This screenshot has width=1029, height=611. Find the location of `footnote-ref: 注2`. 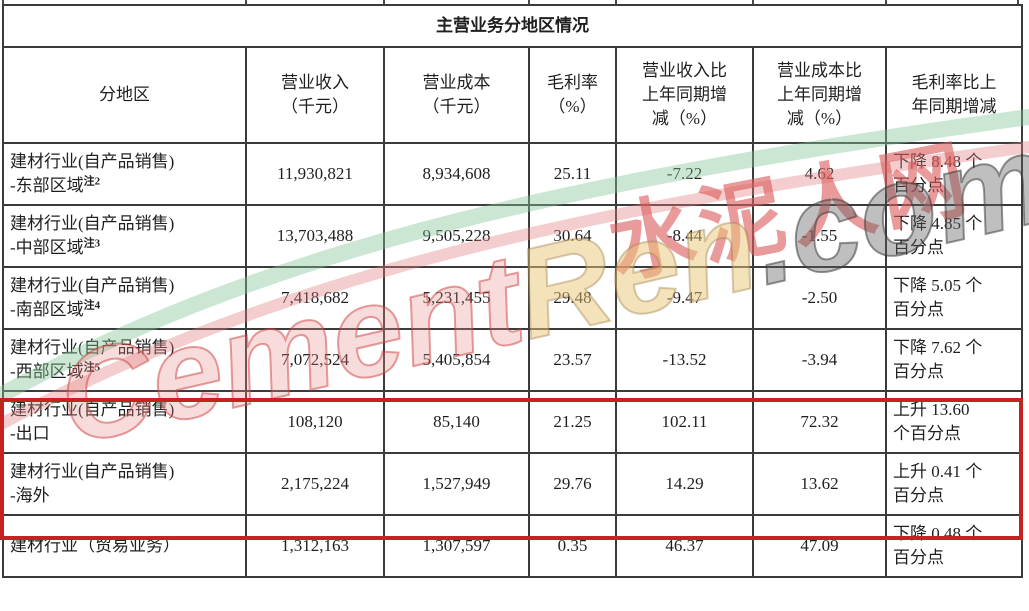

footnote-ref: 注2 is located at coordinates (92, 181).